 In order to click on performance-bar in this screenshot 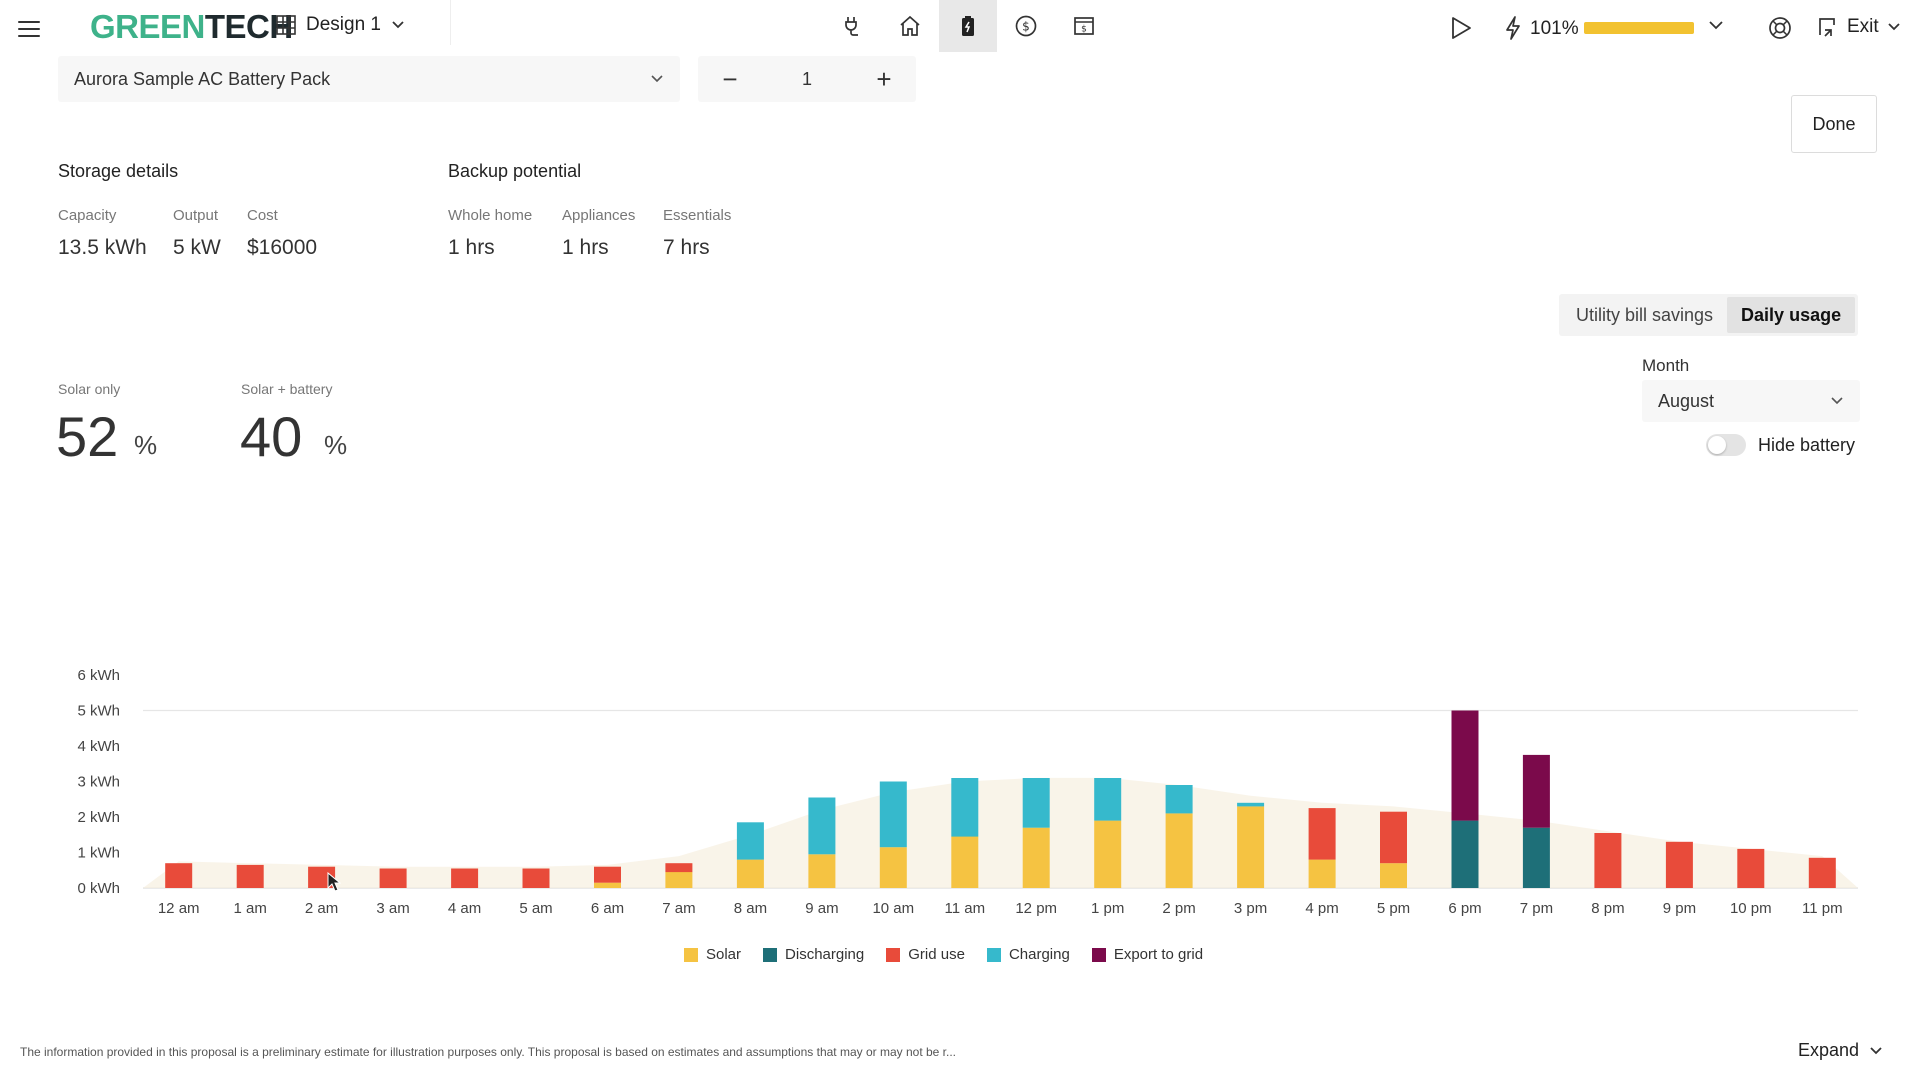, I will do `click(1639, 28)`.